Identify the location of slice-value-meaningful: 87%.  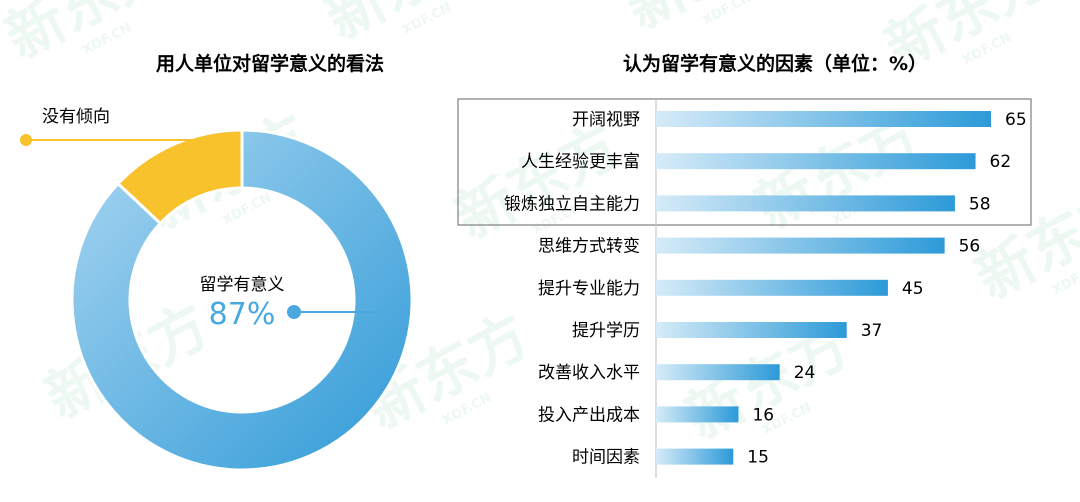
(242, 314).